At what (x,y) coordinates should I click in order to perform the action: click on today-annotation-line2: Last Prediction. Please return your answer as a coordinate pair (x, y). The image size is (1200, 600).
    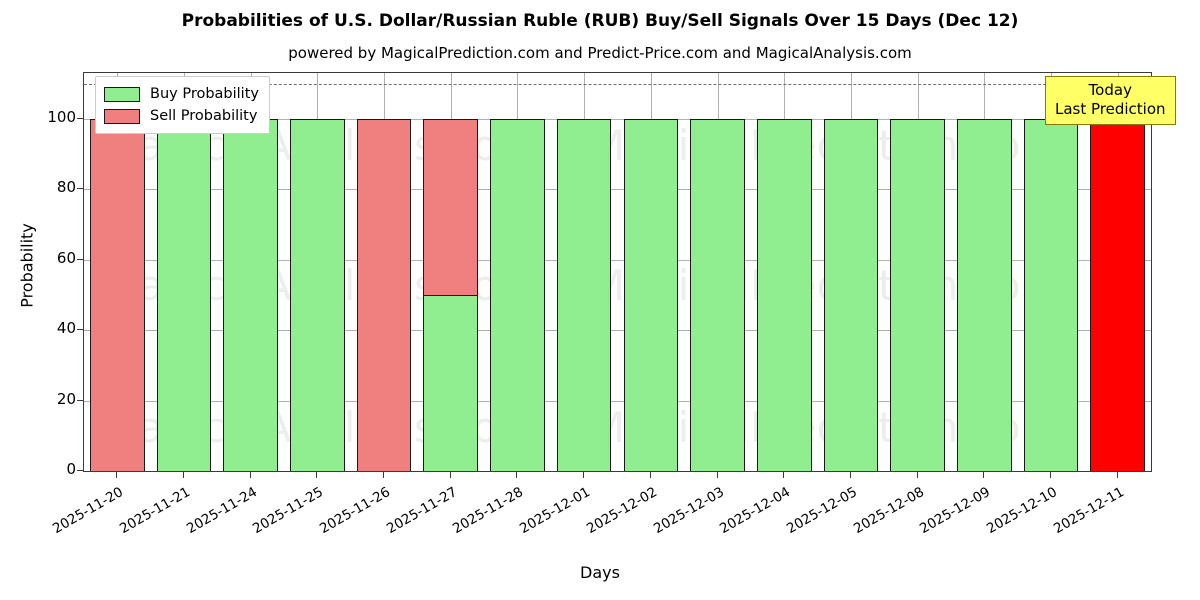
    Looking at the image, I should click on (1110, 109).